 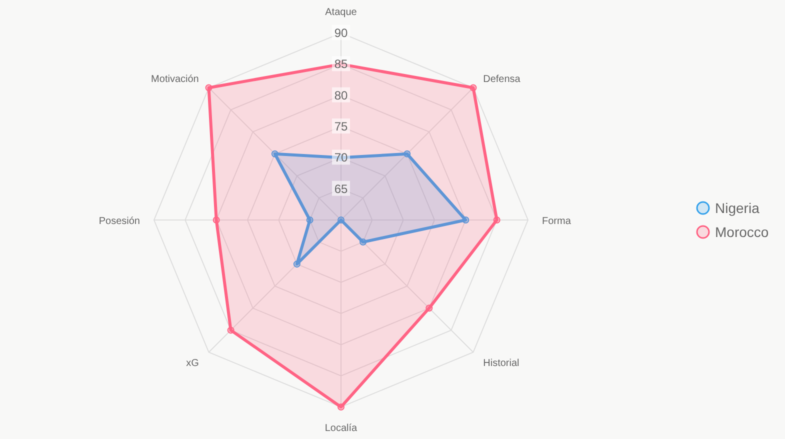 I want to click on y-tick-label: 75, so click(x=341, y=127).